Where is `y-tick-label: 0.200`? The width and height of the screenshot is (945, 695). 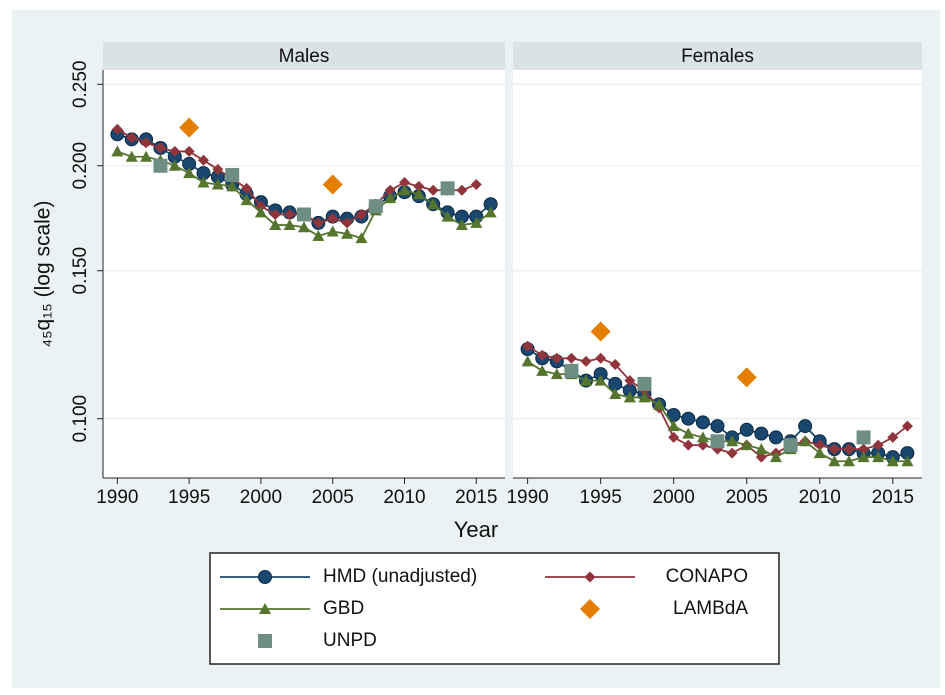 y-tick-label: 0.200 is located at coordinates (80, 166).